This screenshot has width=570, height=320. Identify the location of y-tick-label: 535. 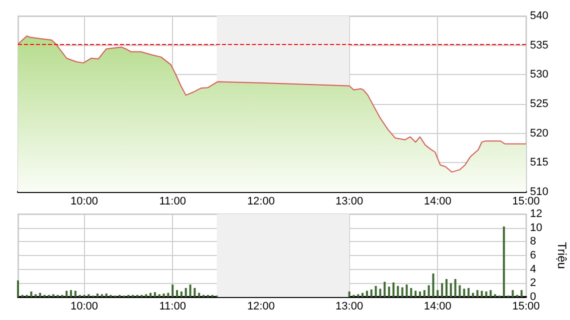
(539, 45).